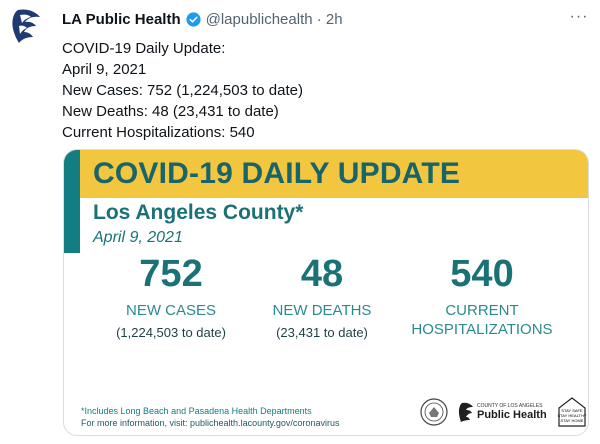 This screenshot has height=444, width=600. I want to click on logo-county-text: COUNTY OF LOS ANGELES, so click(510, 406).